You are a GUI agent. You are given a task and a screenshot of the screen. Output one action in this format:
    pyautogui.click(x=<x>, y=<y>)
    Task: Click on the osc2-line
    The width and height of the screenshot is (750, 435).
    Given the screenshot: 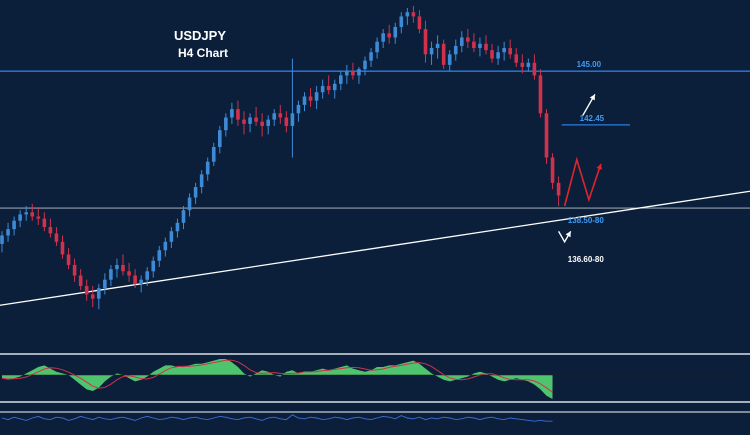 What is the action you would take?
    pyautogui.click(x=277, y=418)
    